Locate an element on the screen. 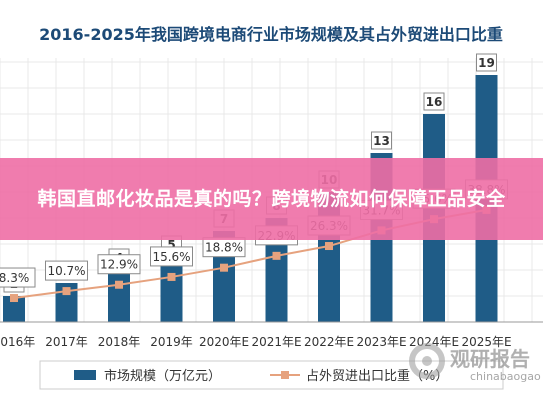  bar-value-label: 13 is located at coordinates (381, 141).